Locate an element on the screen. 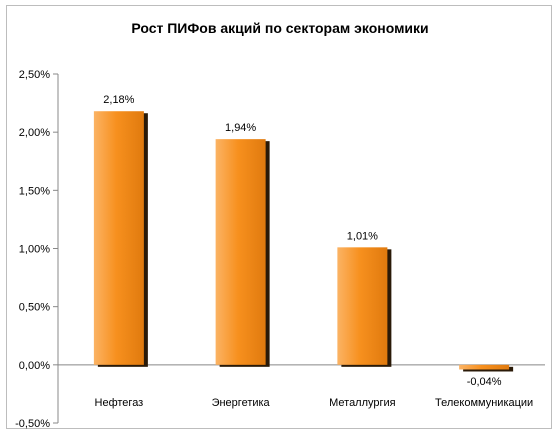 Image resolution: width=560 pixels, height=435 pixels. y-tick-label: 0,50% is located at coordinates (34, 308).